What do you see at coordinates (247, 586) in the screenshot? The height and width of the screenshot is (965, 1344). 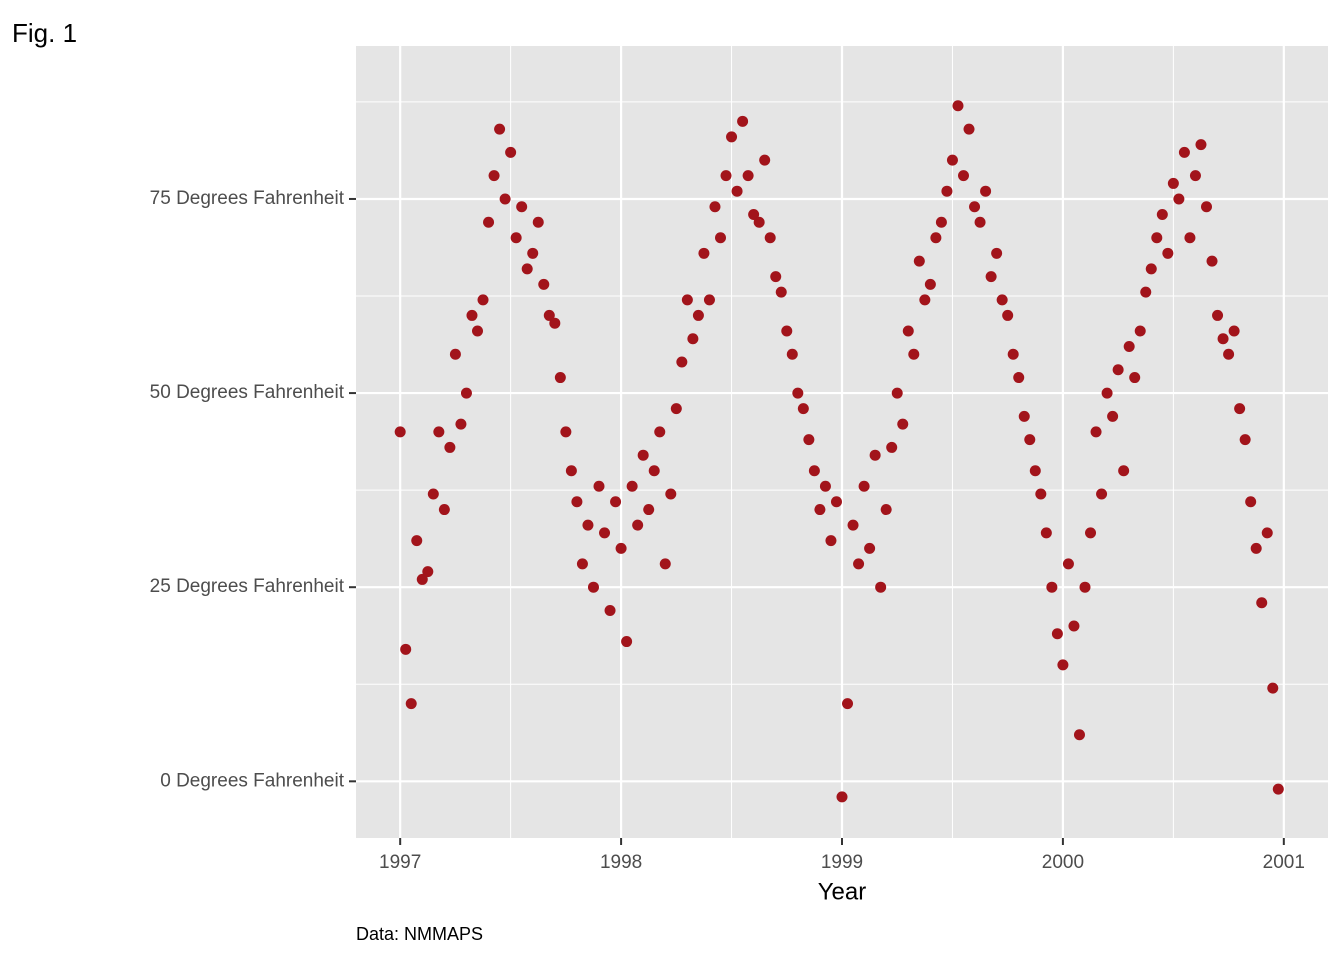 I see `y-tick-label: 25 Degrees Fahrenheit` at bounding box center [247, 586].